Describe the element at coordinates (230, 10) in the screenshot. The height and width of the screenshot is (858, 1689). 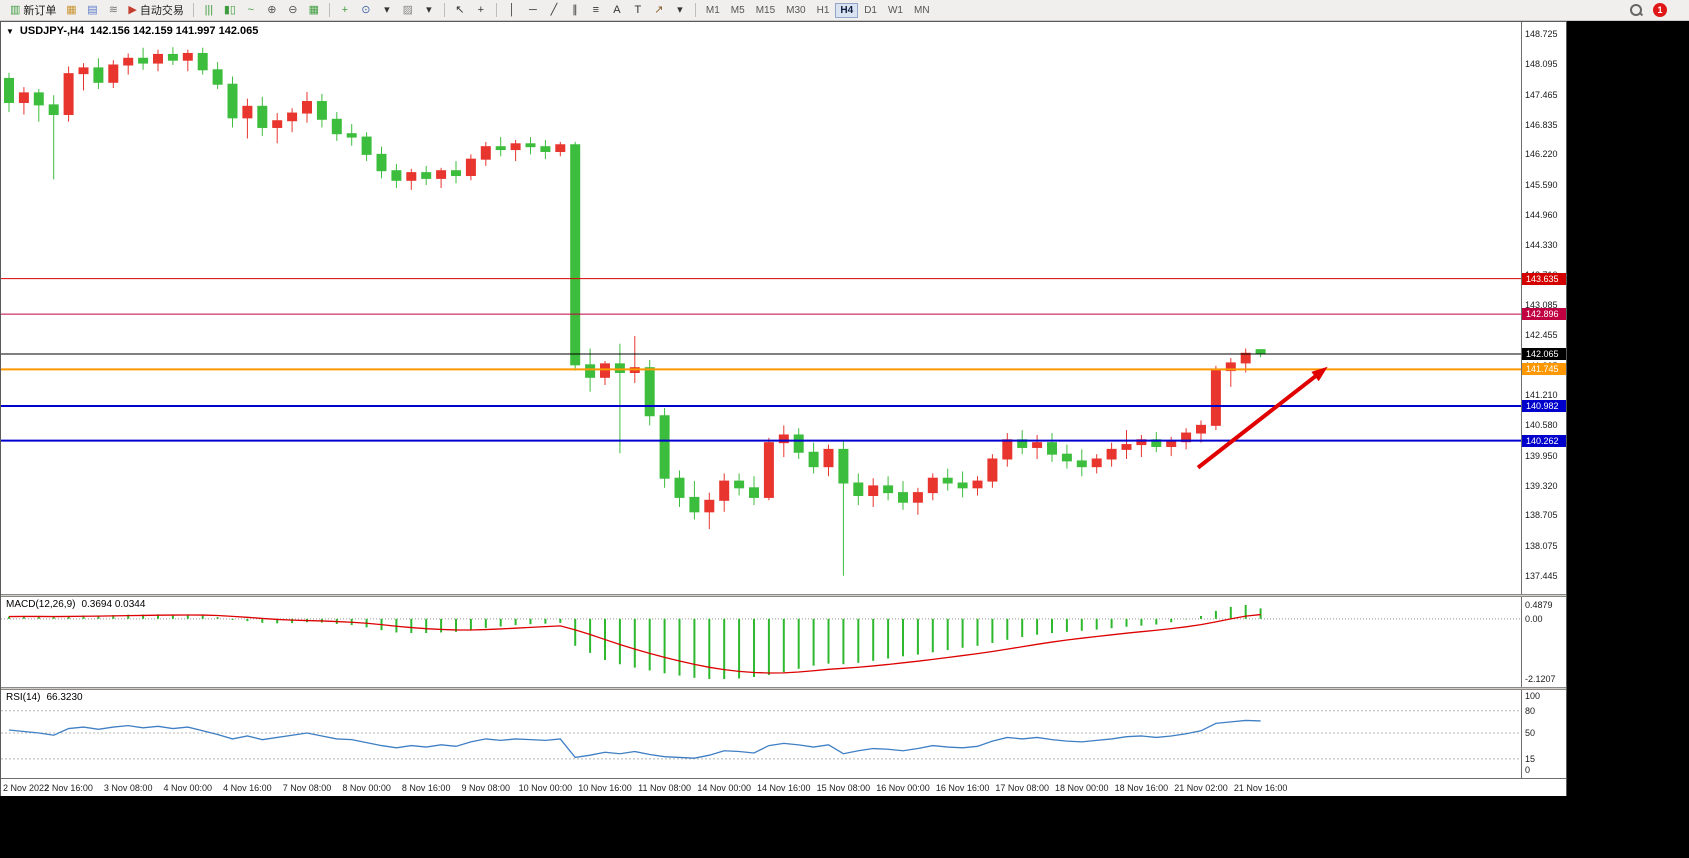
I see `candlestick-chart-icon: ▮▯` at that location.